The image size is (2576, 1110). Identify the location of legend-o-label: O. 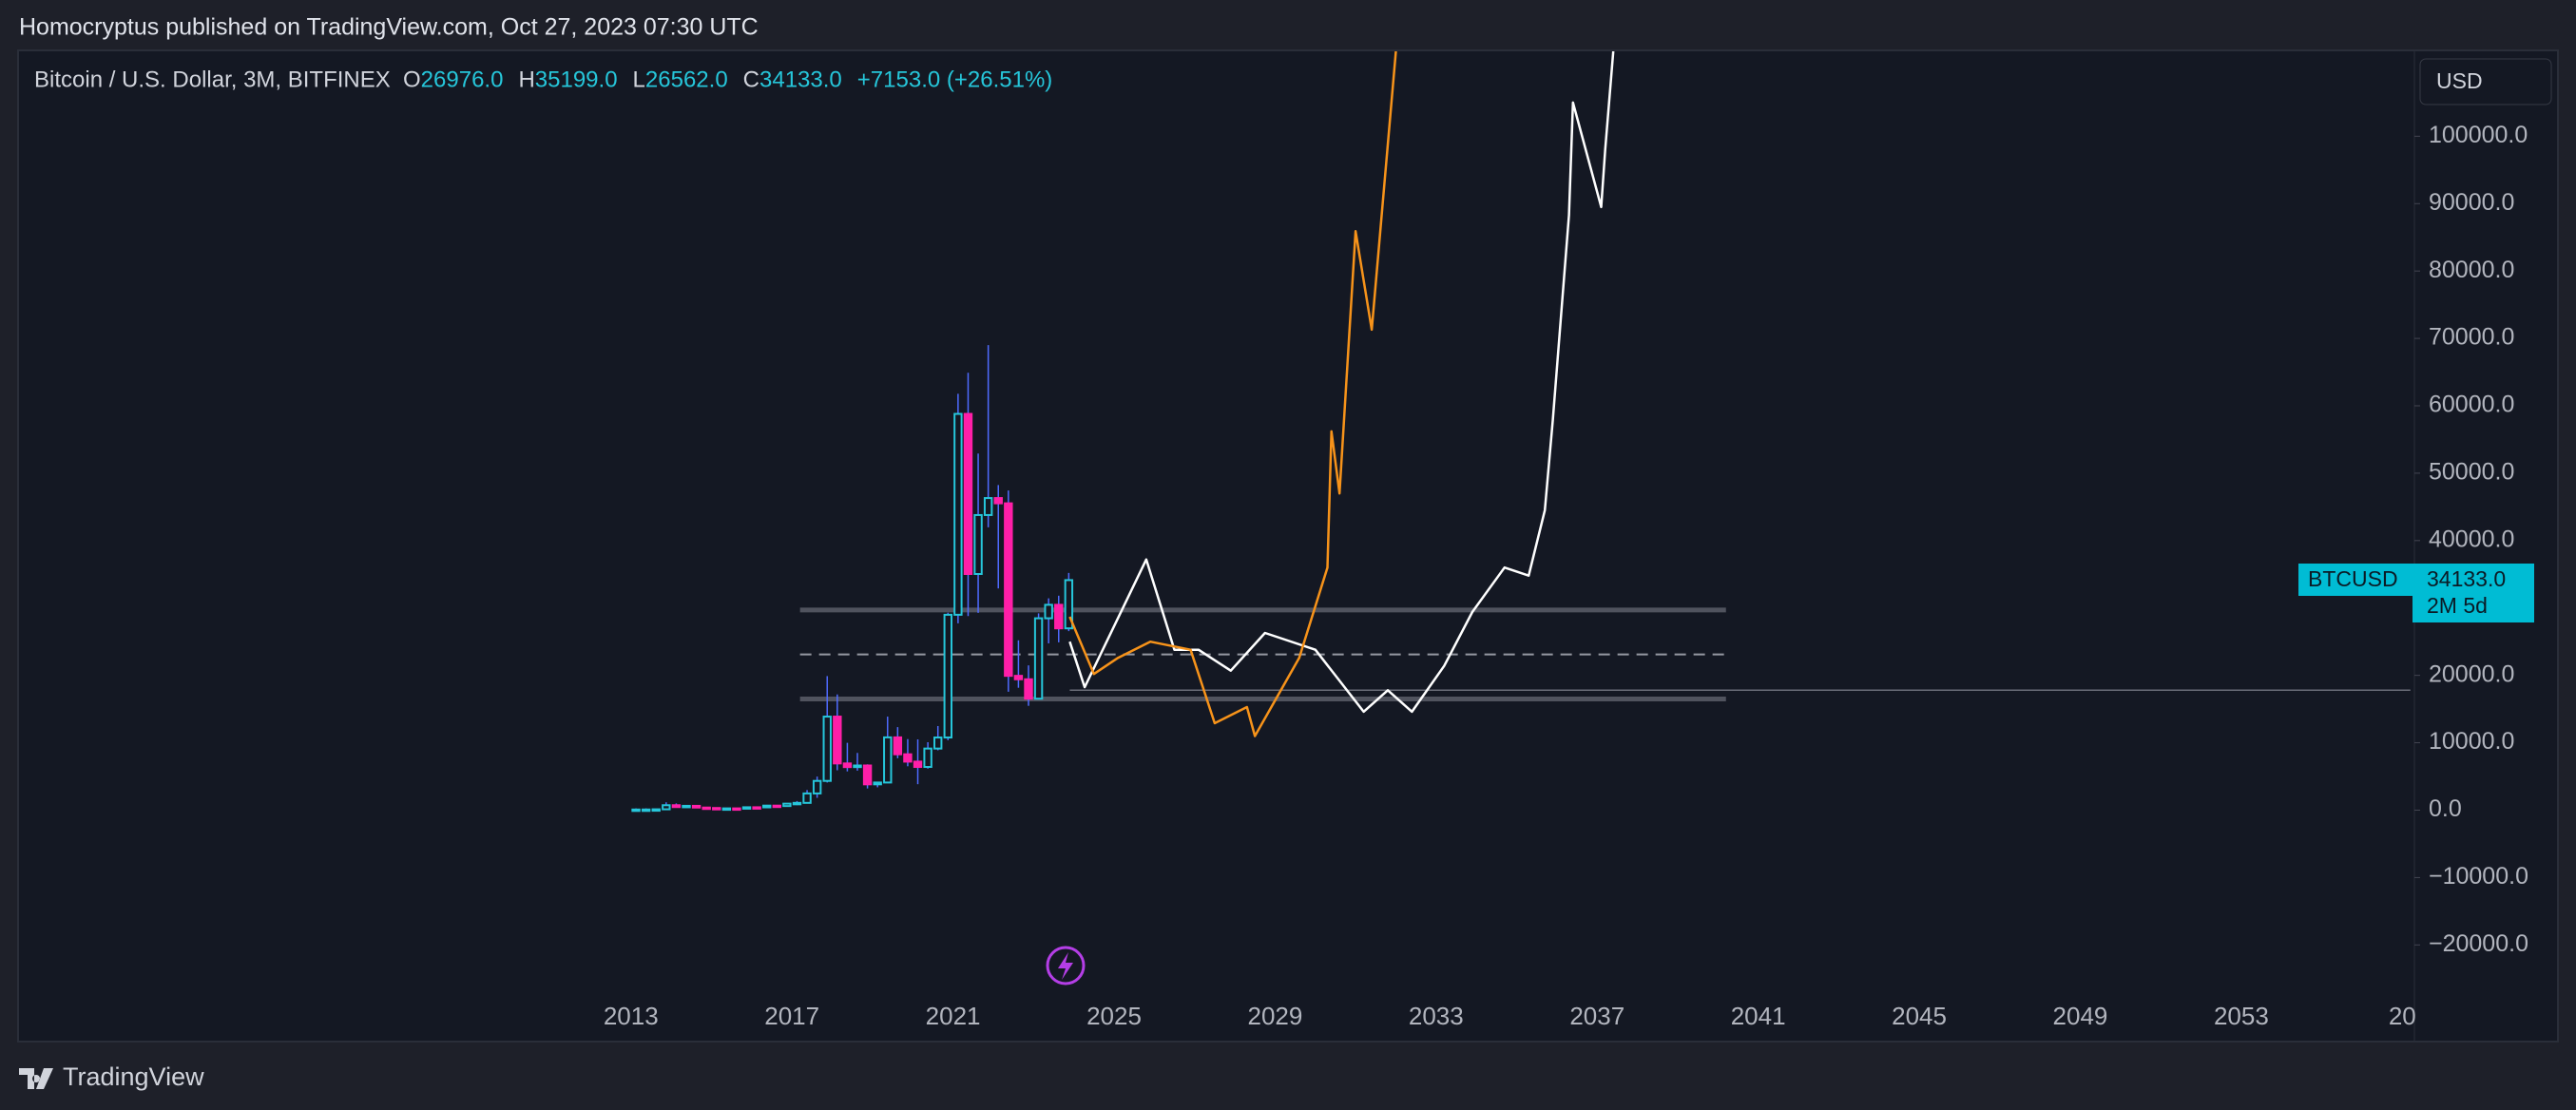
(412, 79).